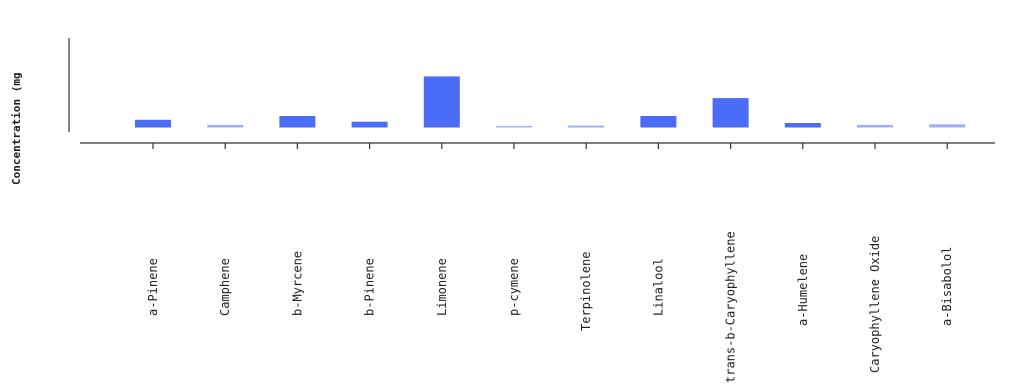 This screenshot has height=387, width=1014. What do you see at coordinates (803, 290) in the screenshot?
I see `x-tick-label-a-humelene: a-Humelene` at bounding box center [803, 290].